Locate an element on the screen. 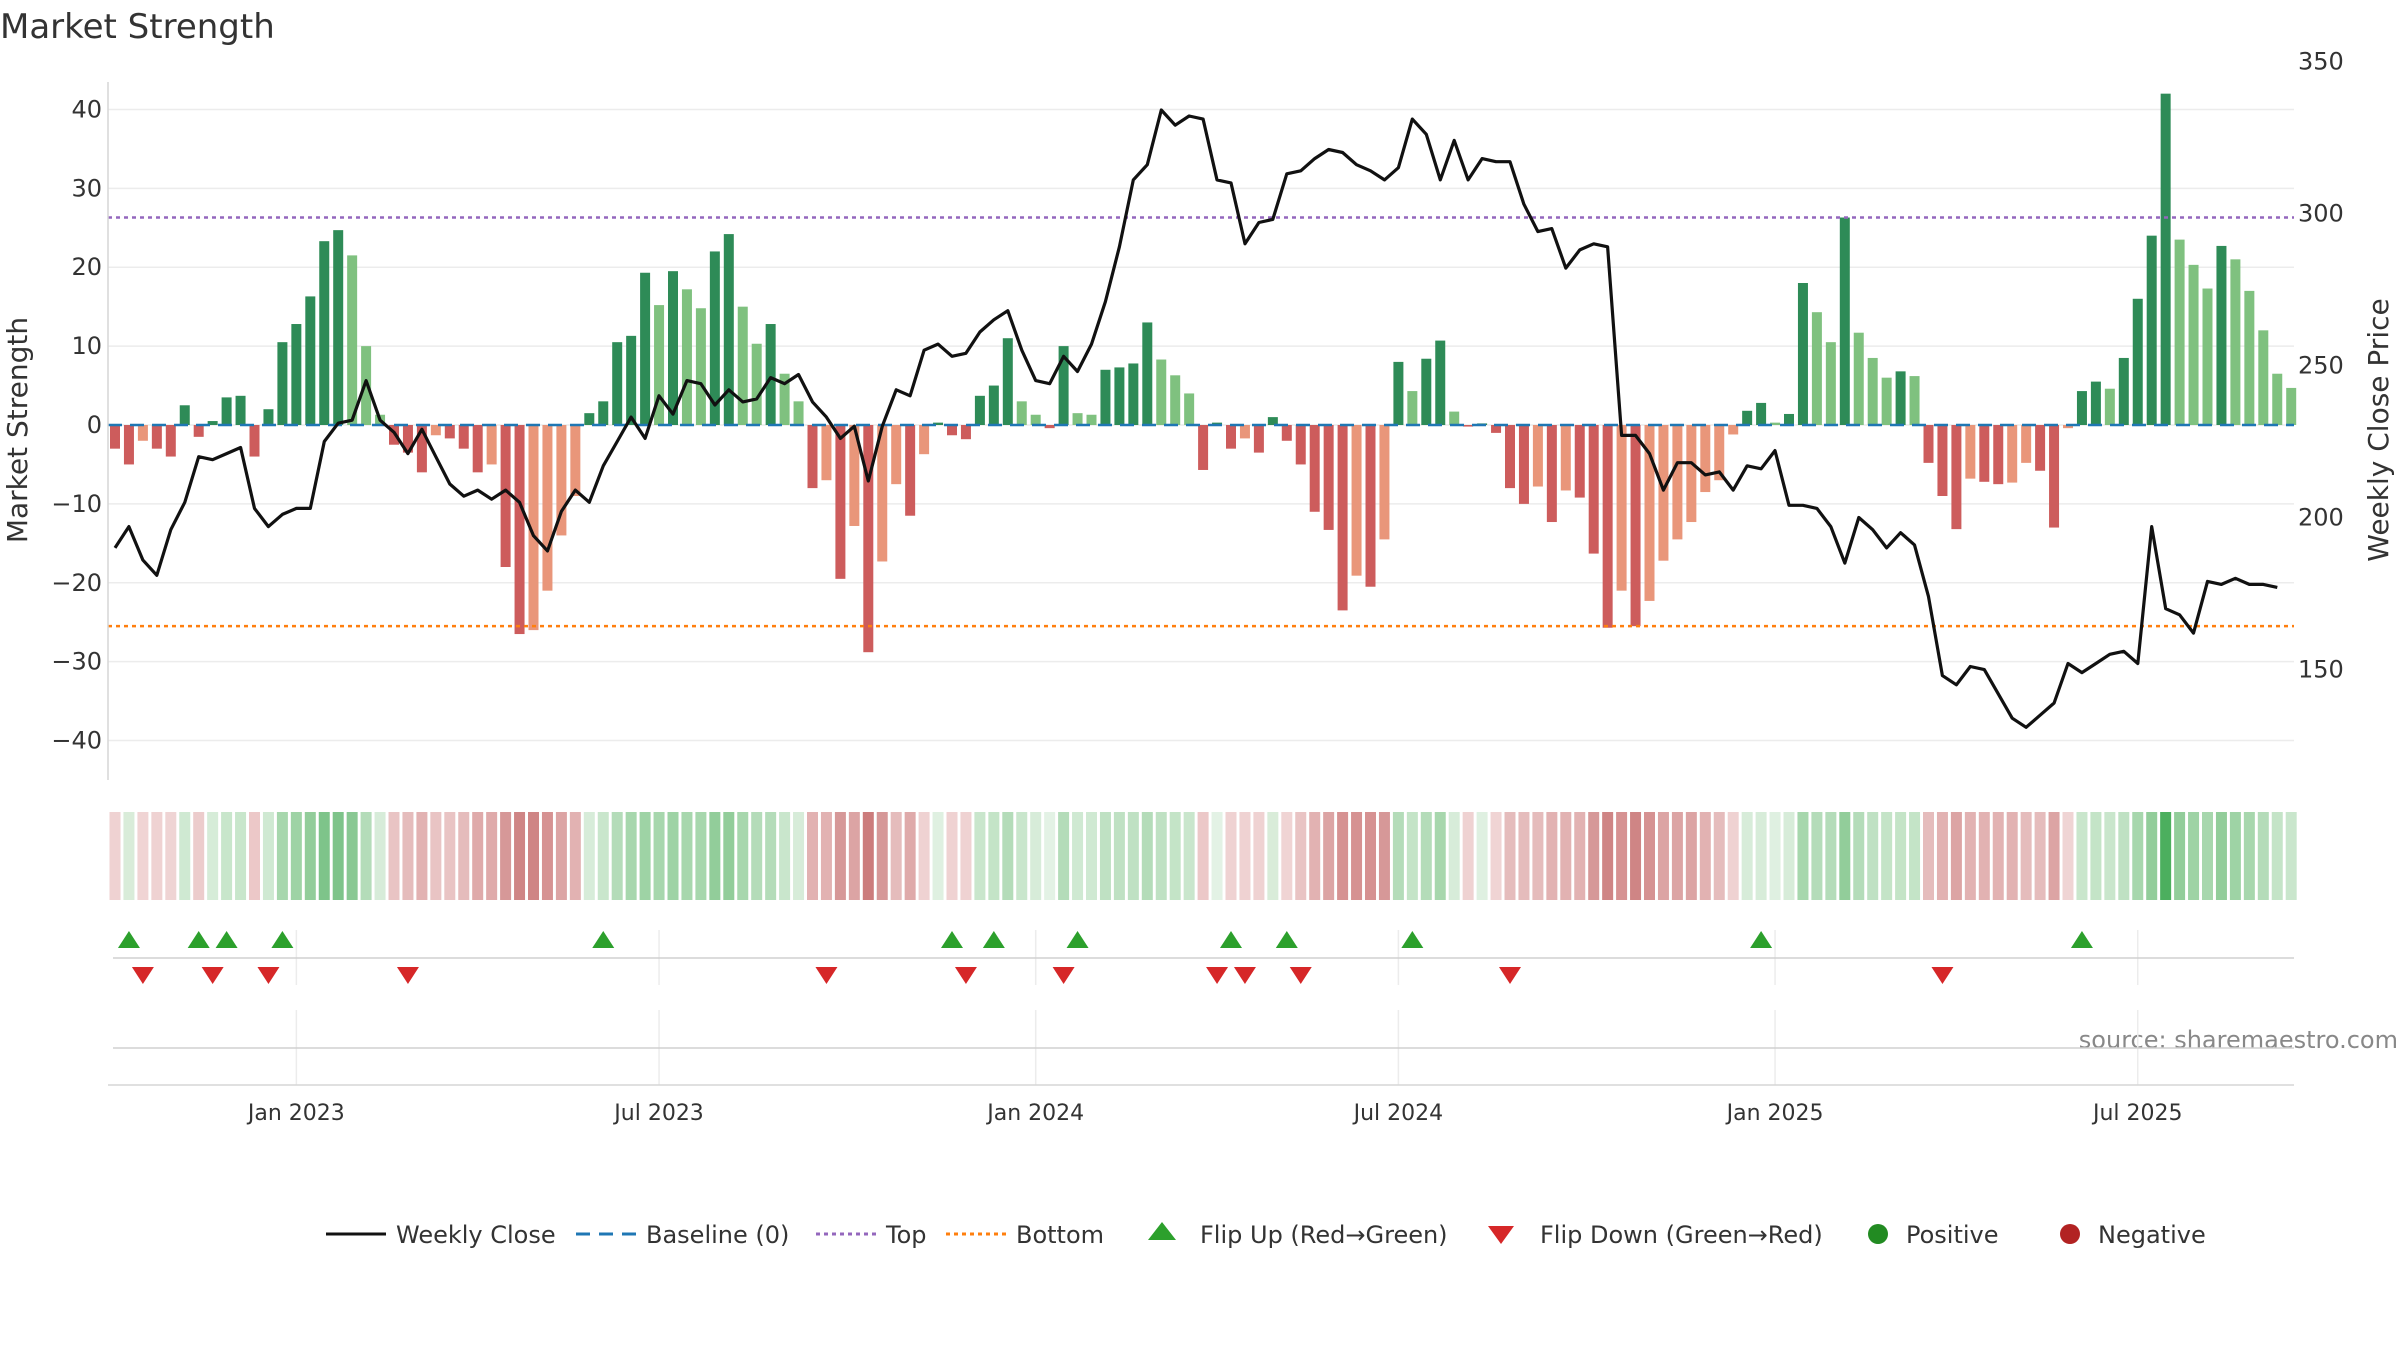  strength-heatmap-strip is located at coordinates (1203, 856).